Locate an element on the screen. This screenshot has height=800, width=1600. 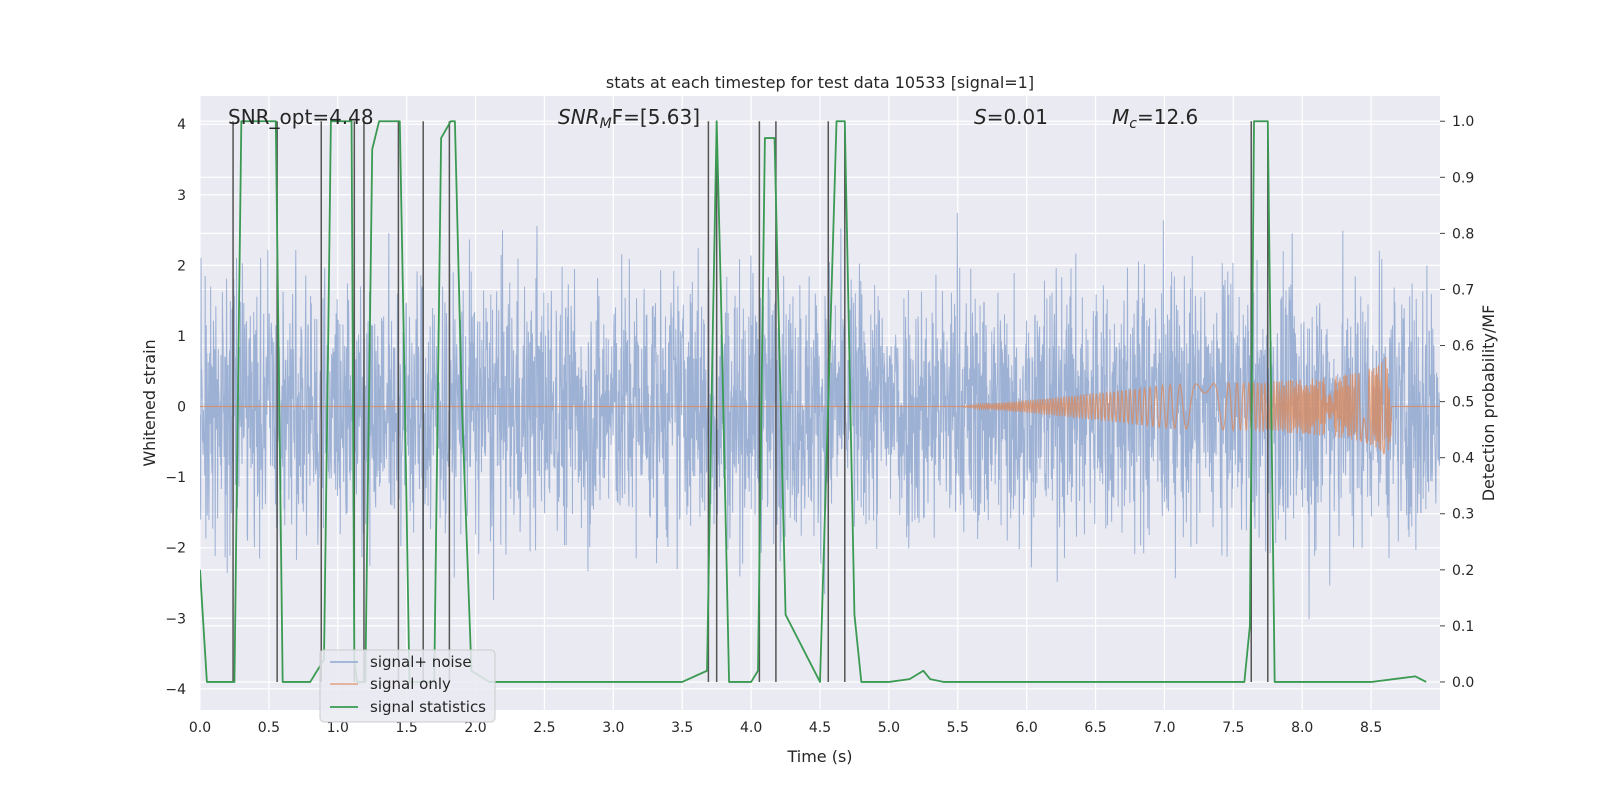
y-tick-labels: 4 3 2 1 0 −1 −2 −3 −4 is located at coordinates (175, 407).